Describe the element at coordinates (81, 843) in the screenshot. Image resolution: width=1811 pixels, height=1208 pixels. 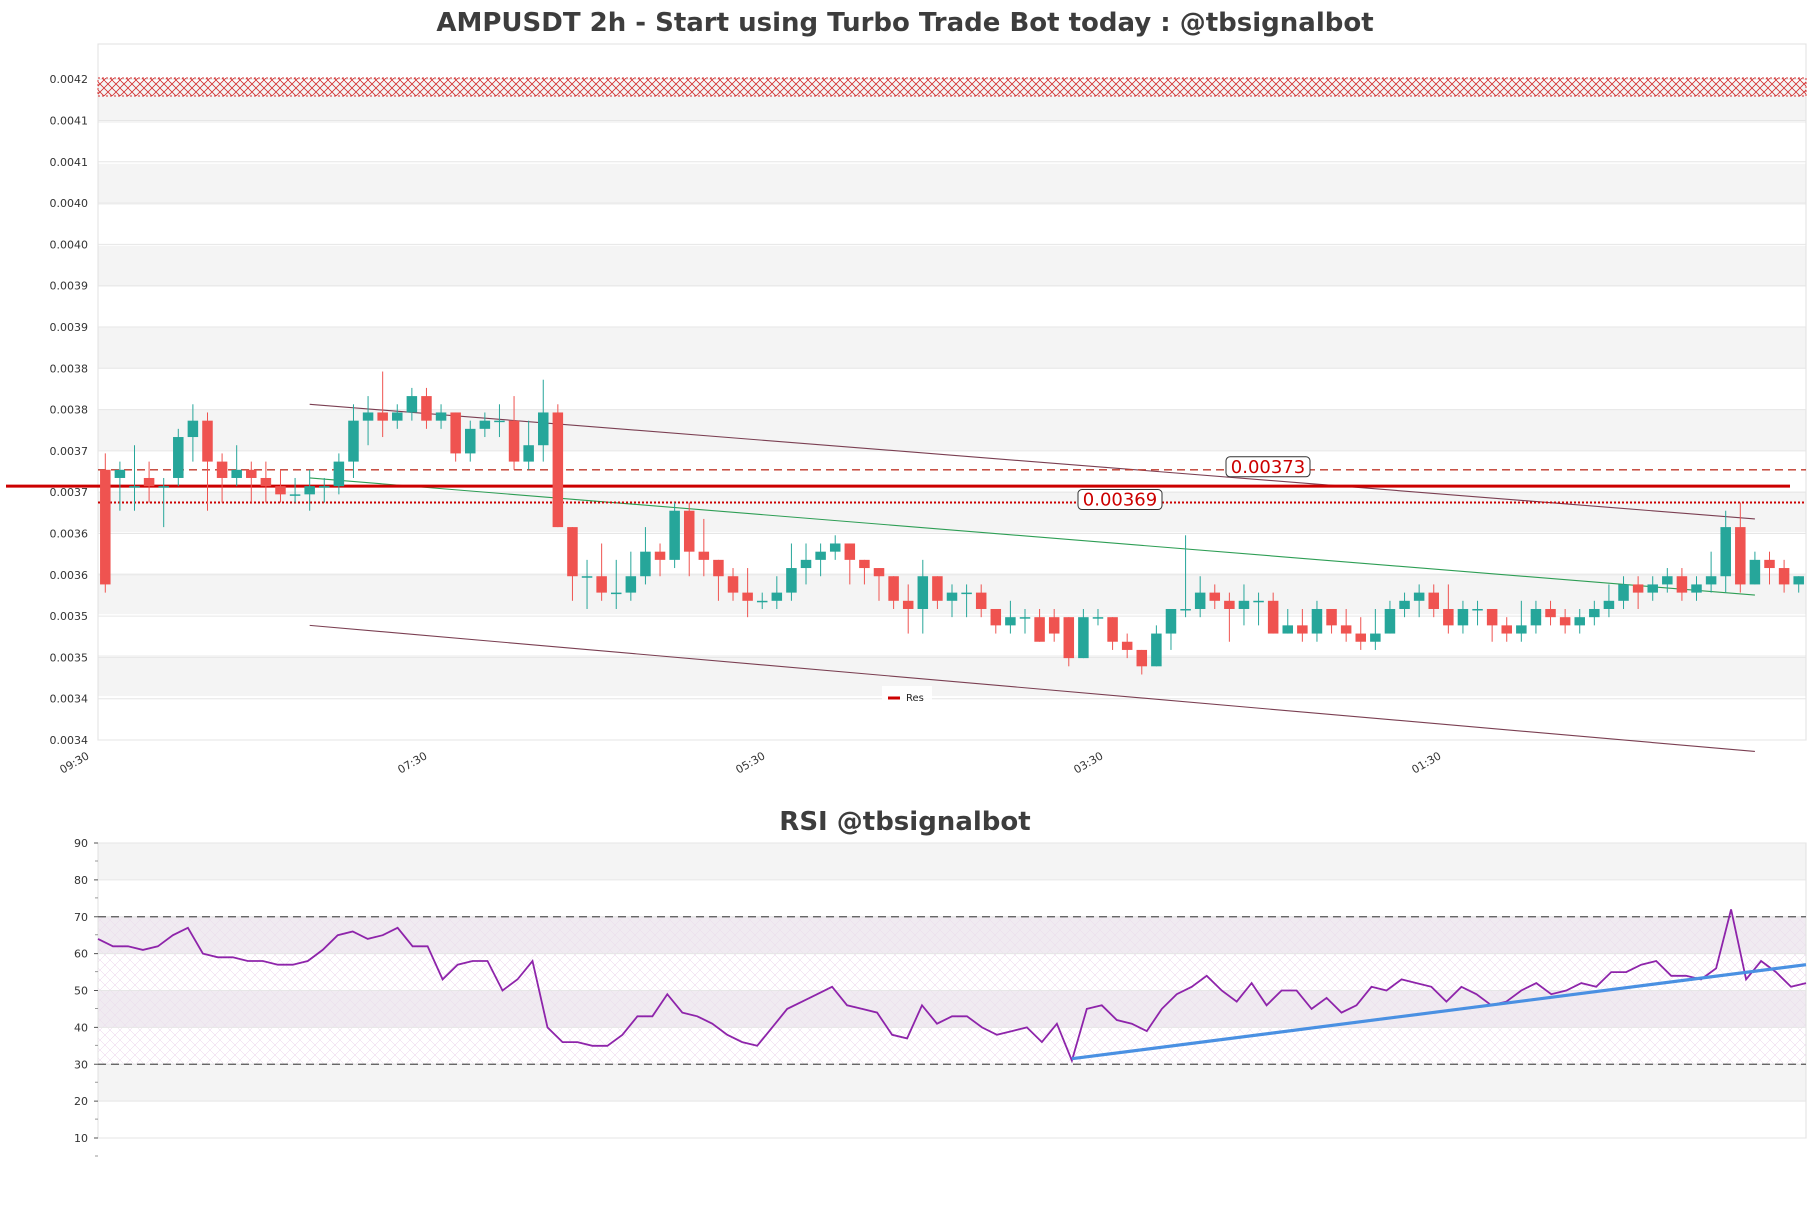
I see `rsi-y-tick-label: 90` at that location.